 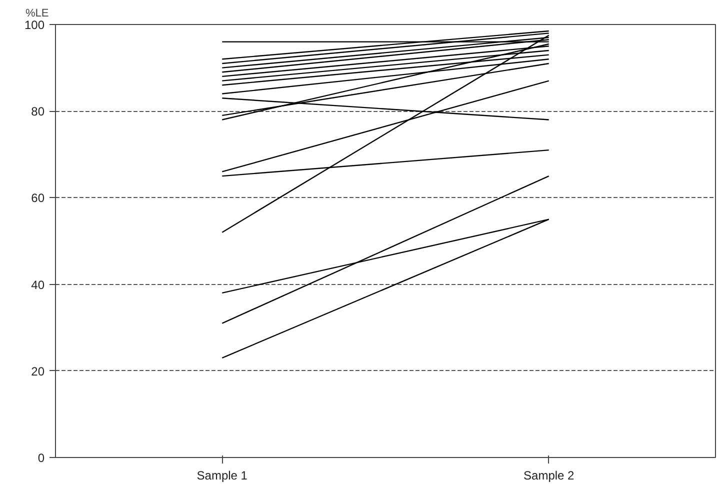 I want to click on y-axis-title: %LE, so click(x=37, y=14).